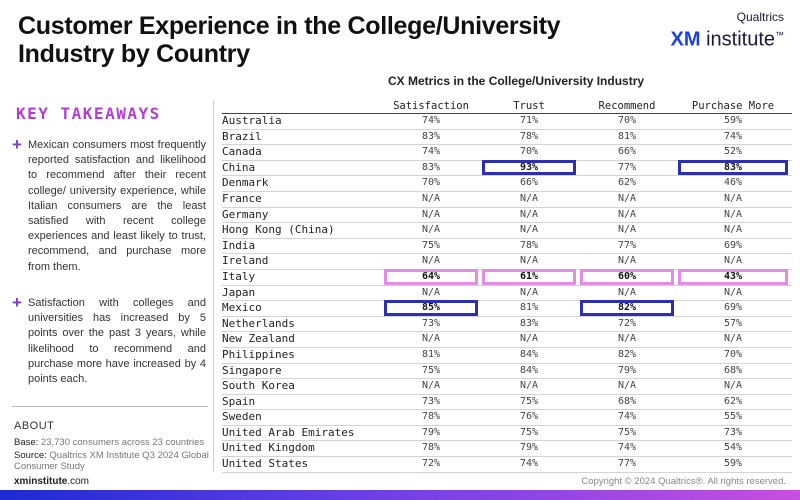 This screenshot has width=800, height=500. I want to click on country-cell: Sweden, so click(242, 417).